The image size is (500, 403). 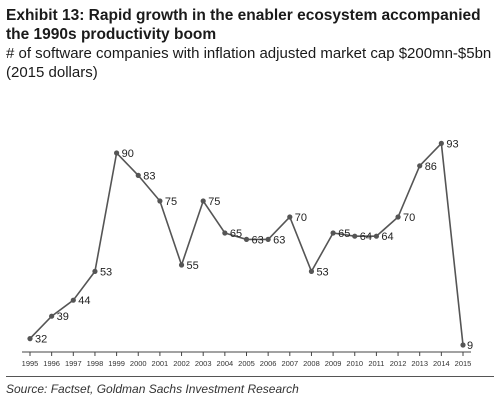 What do you see at coordinates (116, 363) in the screenshot?
I see `x-tick-label: 1999` at bounding box center [116, 363].